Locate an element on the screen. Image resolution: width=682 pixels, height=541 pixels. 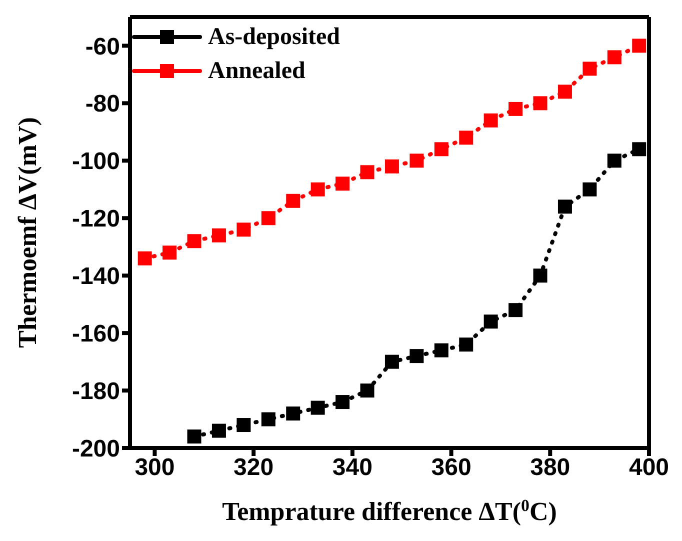
y-tick-label: -160 is located at coordinates (96, 334).